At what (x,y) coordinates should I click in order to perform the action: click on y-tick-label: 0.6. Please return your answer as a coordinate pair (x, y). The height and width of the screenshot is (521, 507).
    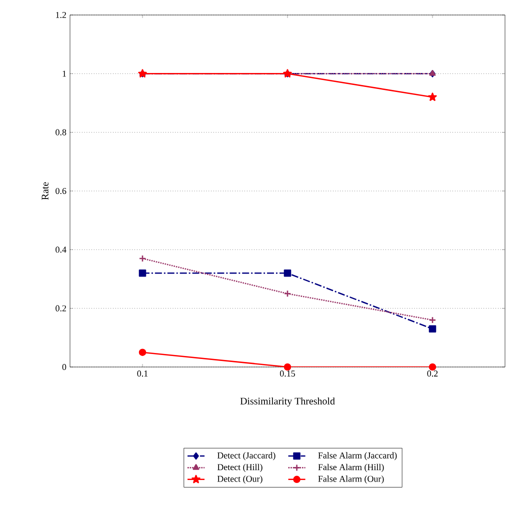
    Looking at the image, I should click on (61, 191).